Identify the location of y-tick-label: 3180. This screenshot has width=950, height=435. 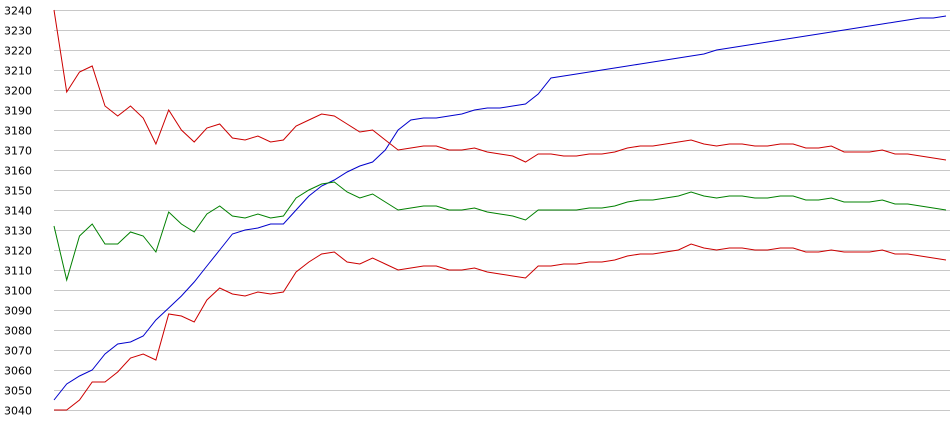
(18, 131).